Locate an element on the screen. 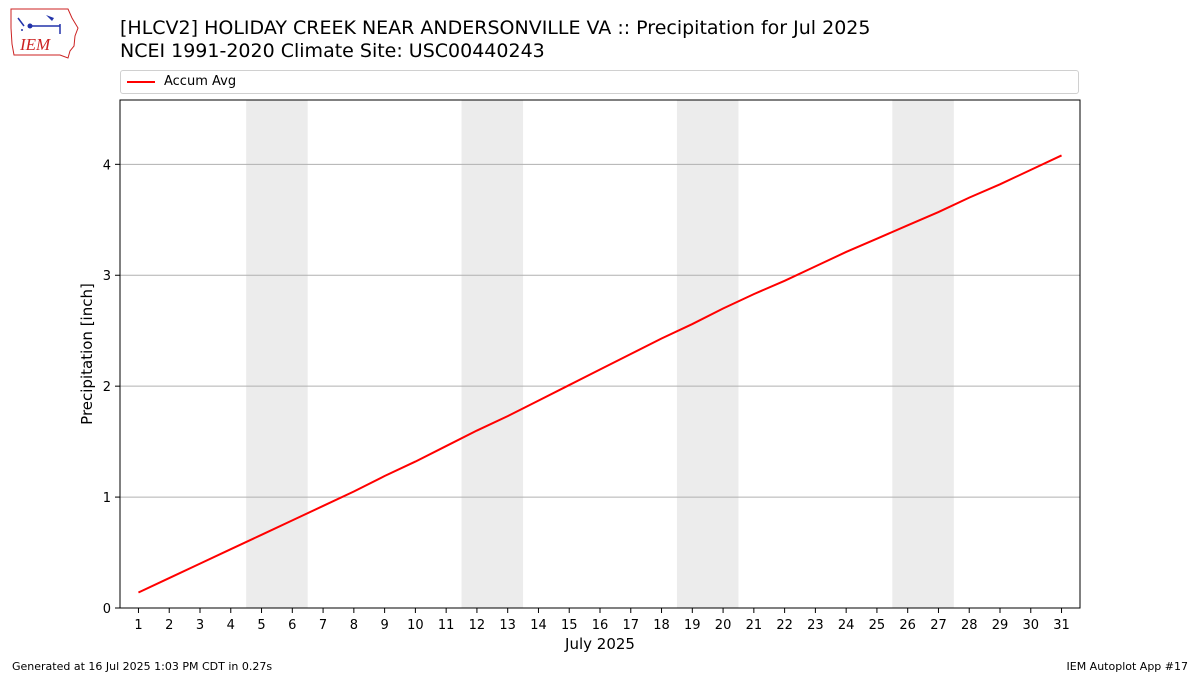  x-tick-label-3: 3 is located at coordinates (200, 625).